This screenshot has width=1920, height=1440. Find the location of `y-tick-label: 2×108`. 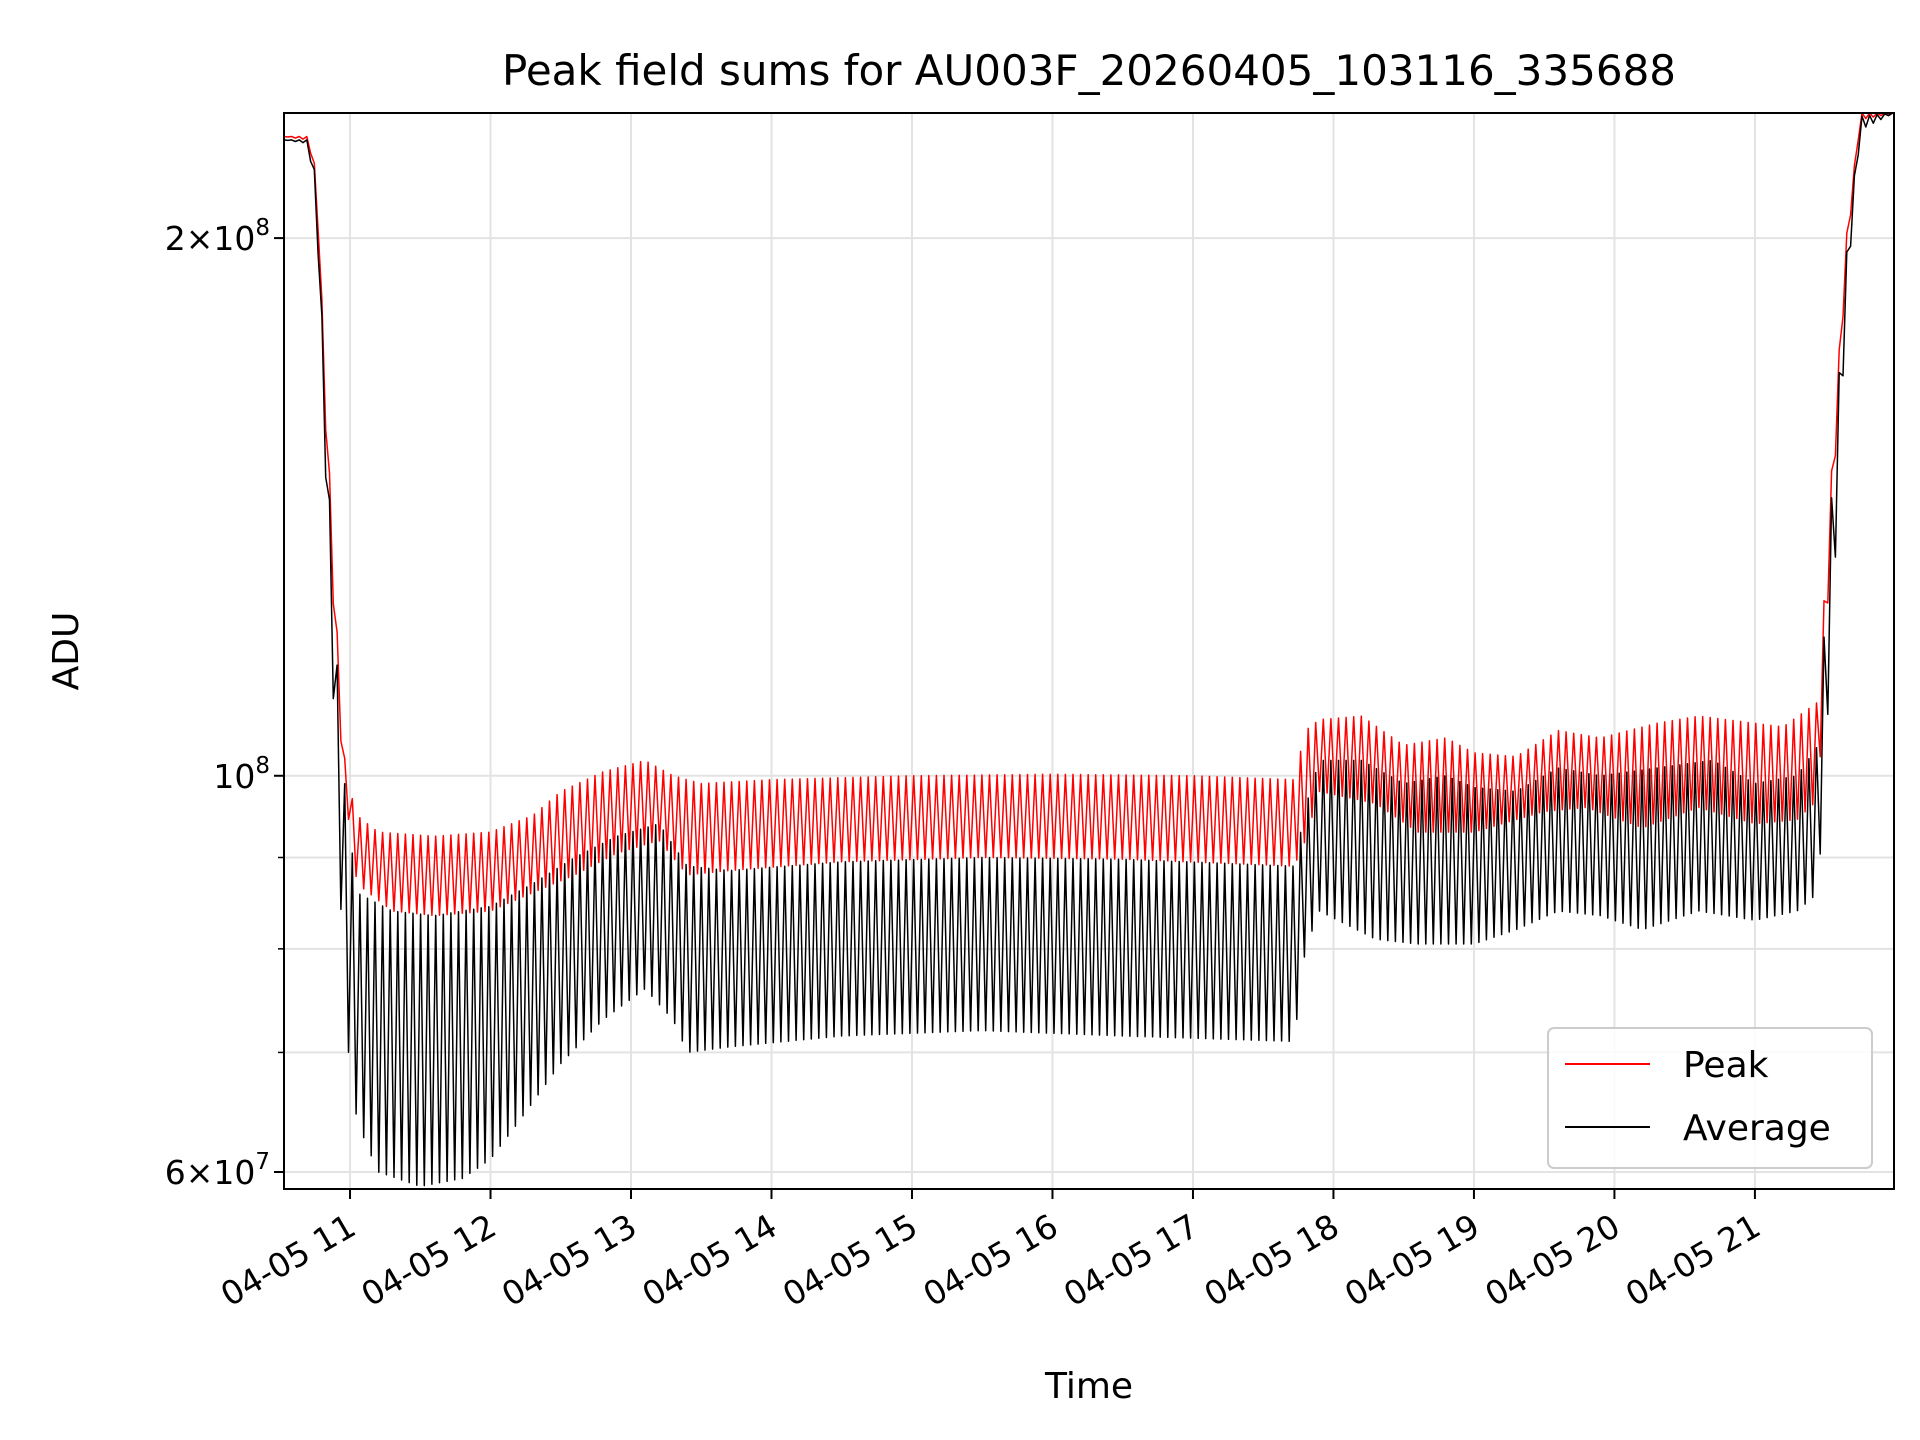

y-tick-label: 2×108 is located at coordinates (217, 236).